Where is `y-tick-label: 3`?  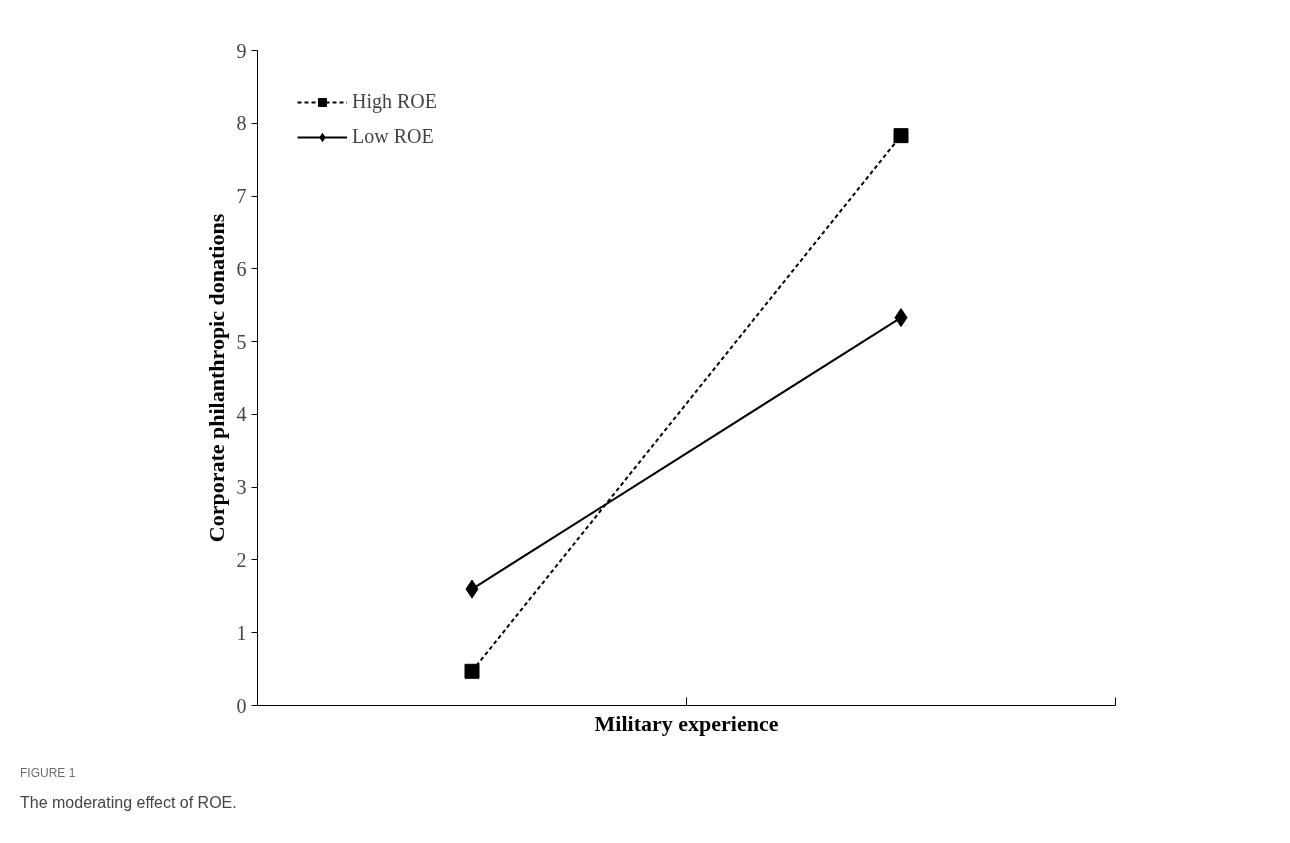
y-tick-label: 3 is located at coordinates (241, 487).